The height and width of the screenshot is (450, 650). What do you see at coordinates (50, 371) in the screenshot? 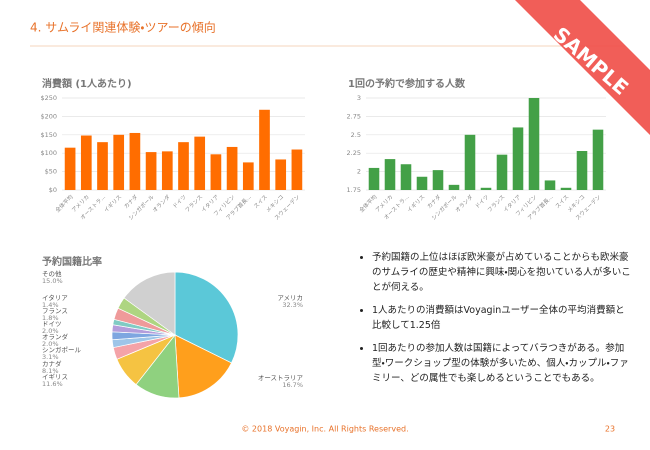
I see `slice-value-label: 8.1%` at bounding box center [50, 371].